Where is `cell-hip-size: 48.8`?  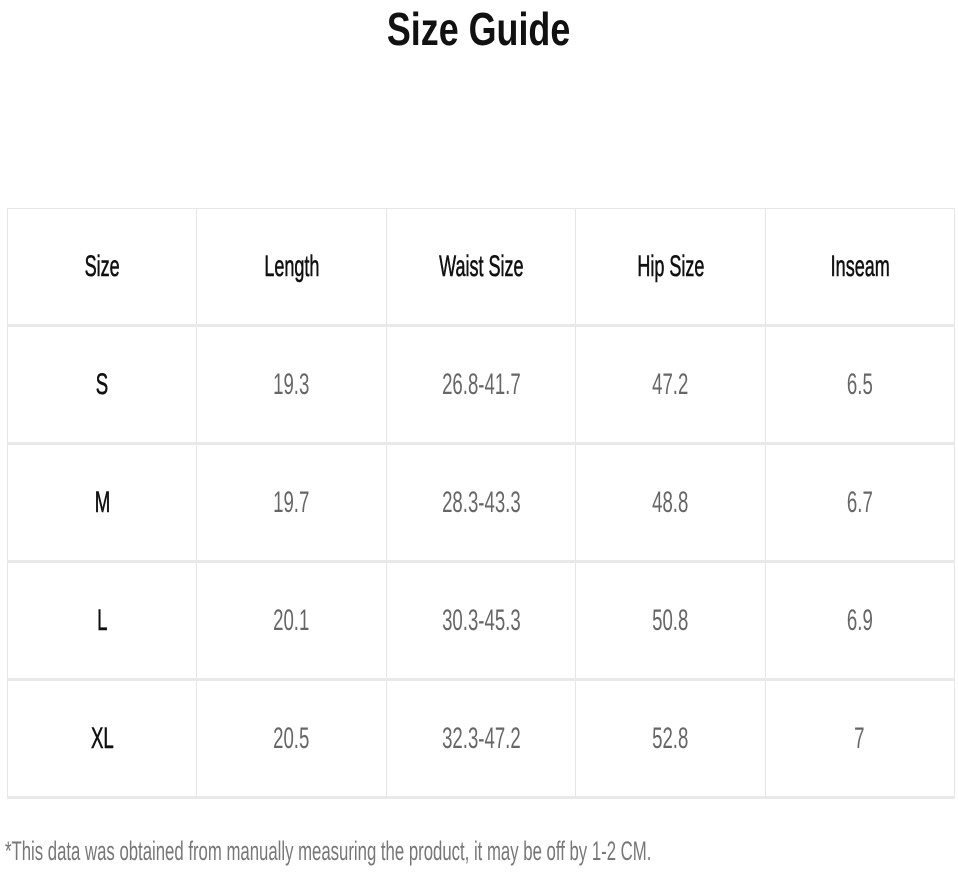 cell-hip-size: 48.8 is located at coordinates (670, 502).